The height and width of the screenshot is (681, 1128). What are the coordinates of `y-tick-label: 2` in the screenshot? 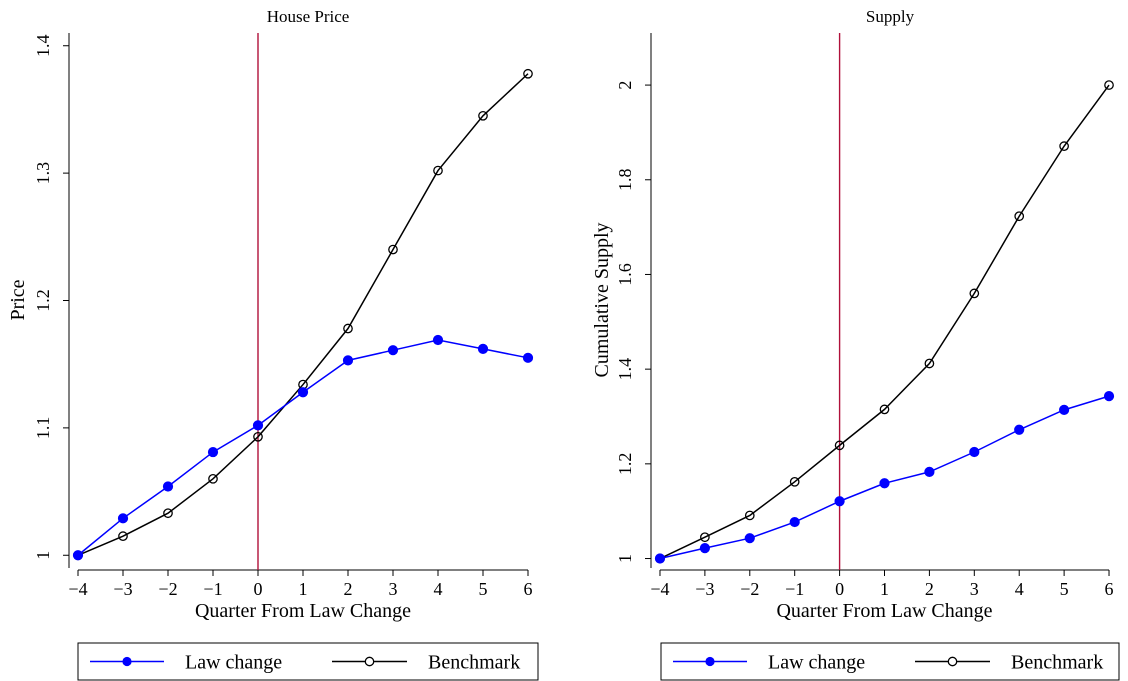 It's located at (625, 85).